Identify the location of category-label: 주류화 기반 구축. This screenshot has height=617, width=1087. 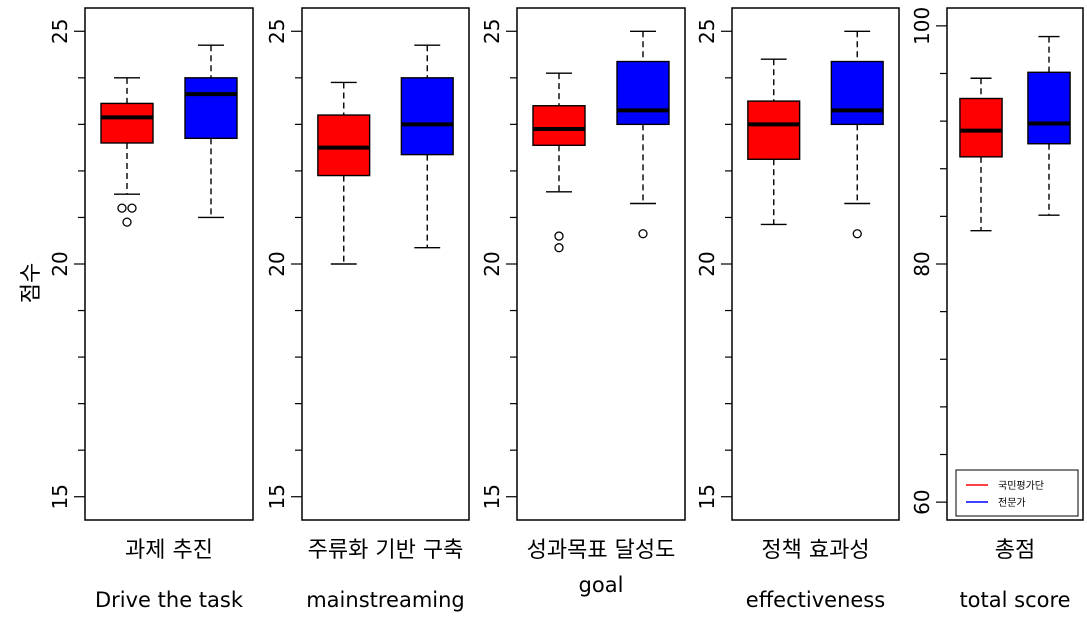
(386, 550).